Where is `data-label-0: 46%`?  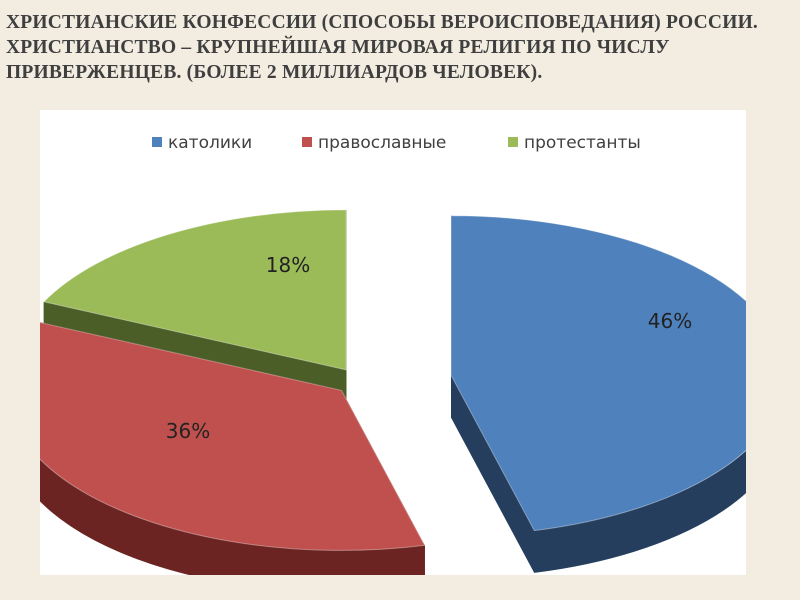
data-label-0: 46% is located at coordinates (670, 321).